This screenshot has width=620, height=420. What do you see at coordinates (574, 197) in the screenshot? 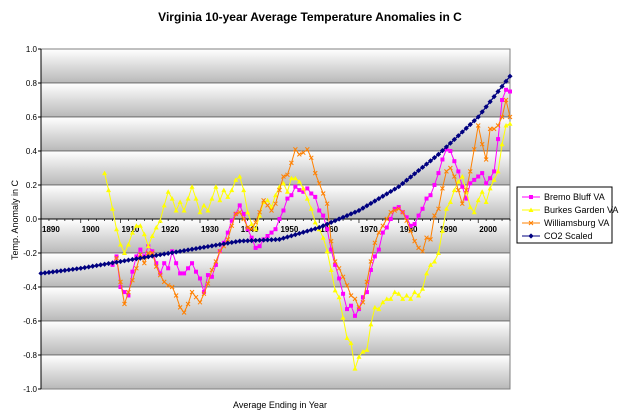
I see `legend-label: Bremo Bluff VA` at bounding box center [574, 197].